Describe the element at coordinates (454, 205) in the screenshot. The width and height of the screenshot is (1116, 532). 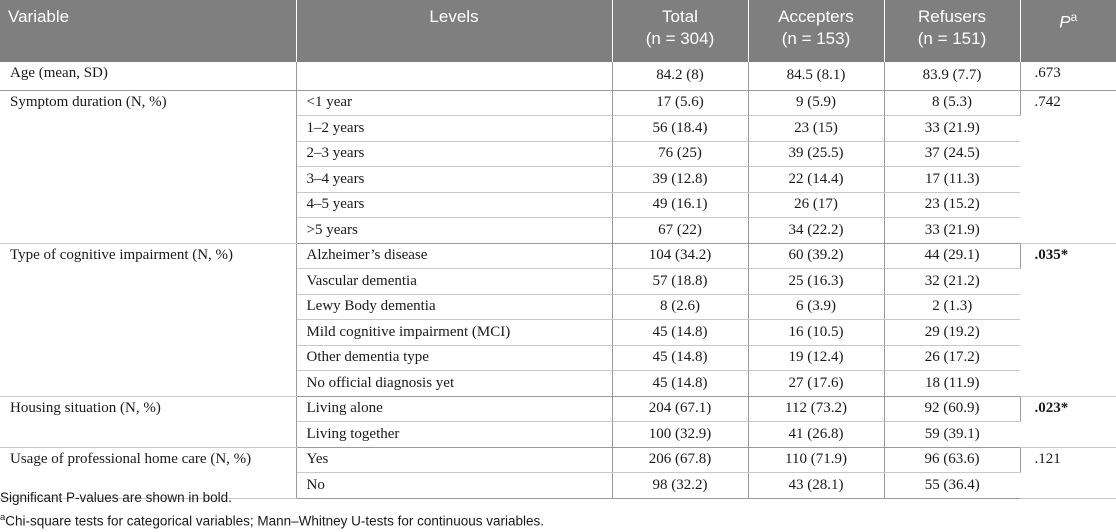
I see `cell-level: 4–5 years` at that location.